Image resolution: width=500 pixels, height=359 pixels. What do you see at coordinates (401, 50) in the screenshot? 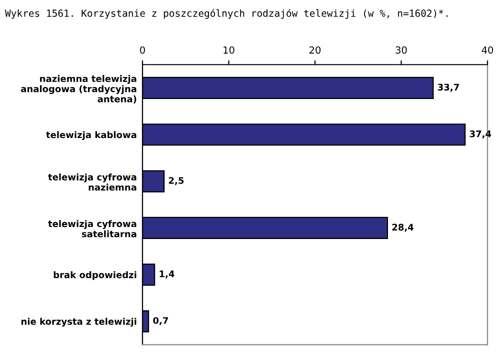
I see `x-tick-label: 30` at bounding box center [401, 50].